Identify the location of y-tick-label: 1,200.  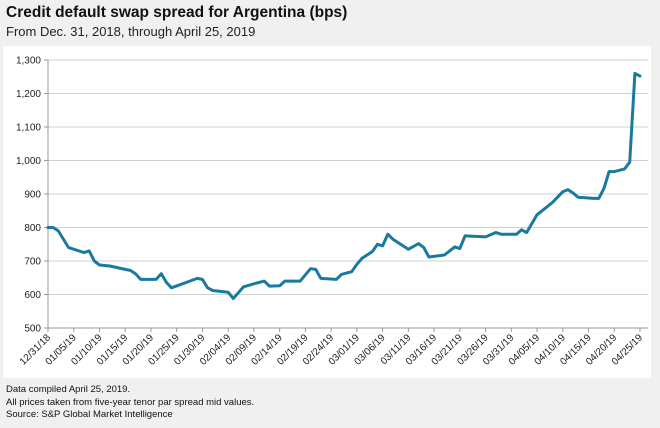
(28, 94).